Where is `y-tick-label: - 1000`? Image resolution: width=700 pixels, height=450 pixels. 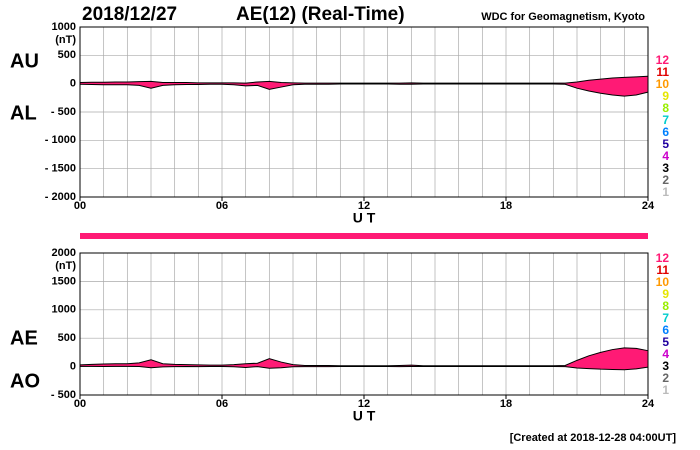 y-tick-label: - 1000 is located at coordinates (60, 140).